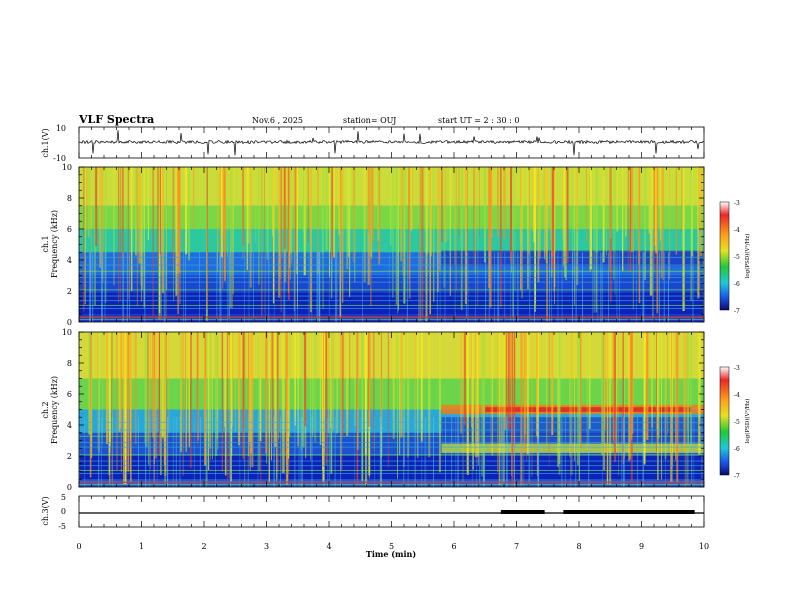 The height and width of the screenshot is (612, 792). Describe the element at coordinates (578, 546) in the screenshot. I see `x-tick-label: 8` at that location.